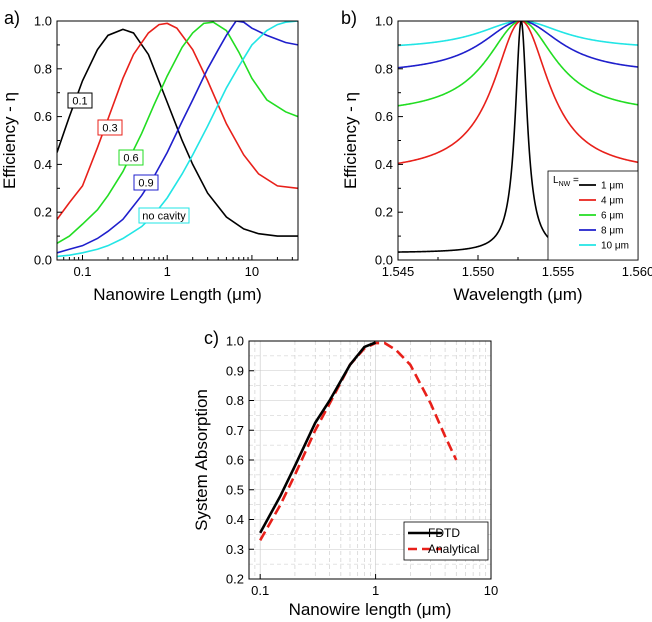  Describe the element at coordinates (349, 18) in the screenshot. I see `panel-label-b: b)` at that location.